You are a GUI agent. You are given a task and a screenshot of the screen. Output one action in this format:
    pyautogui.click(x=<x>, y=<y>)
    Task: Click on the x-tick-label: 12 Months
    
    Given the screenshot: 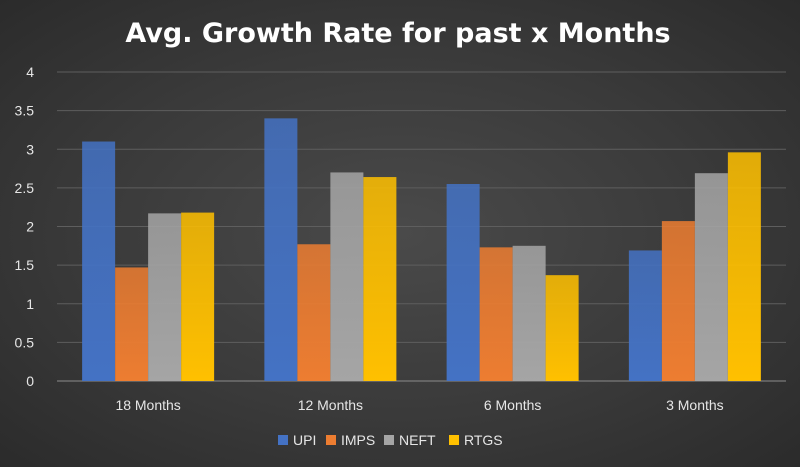 What is the action you would take?
    pyautogui.click(x=330, y=405)
    